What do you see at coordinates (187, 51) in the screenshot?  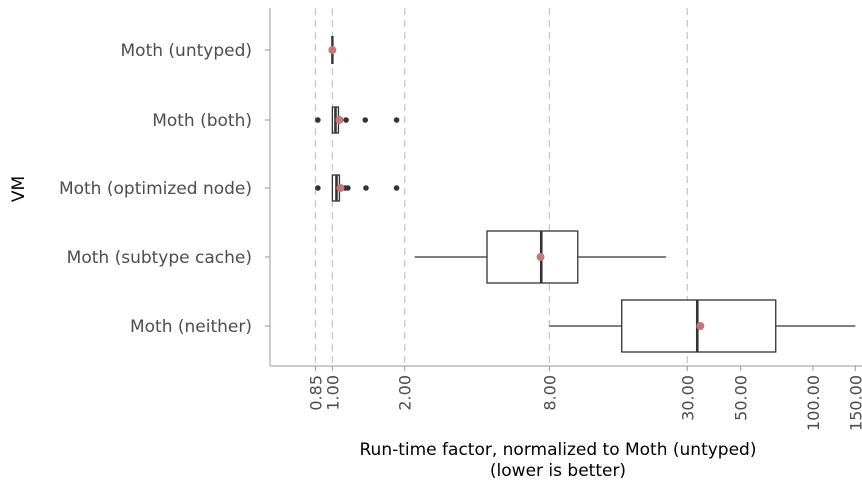 I see `category-label: Moth (untyped)` at bounding box center [187, 51].